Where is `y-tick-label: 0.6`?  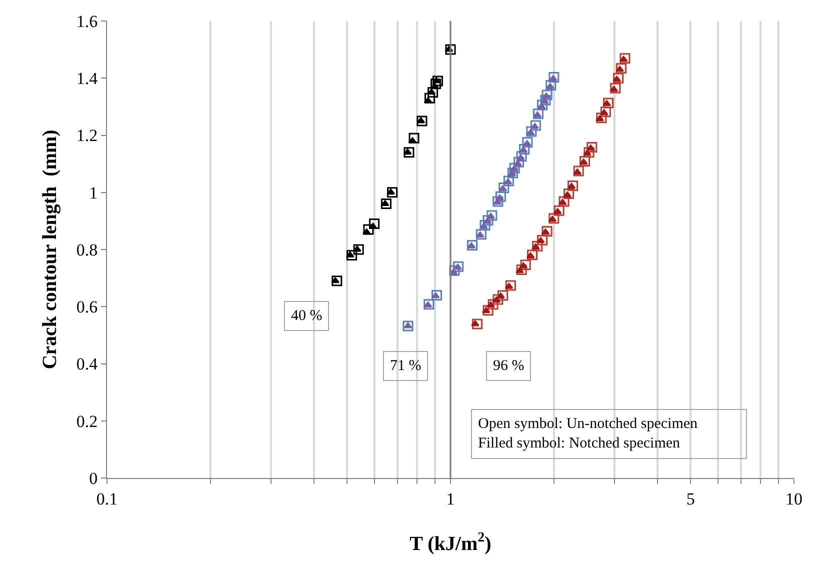 y-tick-label: 0.6 is located at coordinates (87, 307).